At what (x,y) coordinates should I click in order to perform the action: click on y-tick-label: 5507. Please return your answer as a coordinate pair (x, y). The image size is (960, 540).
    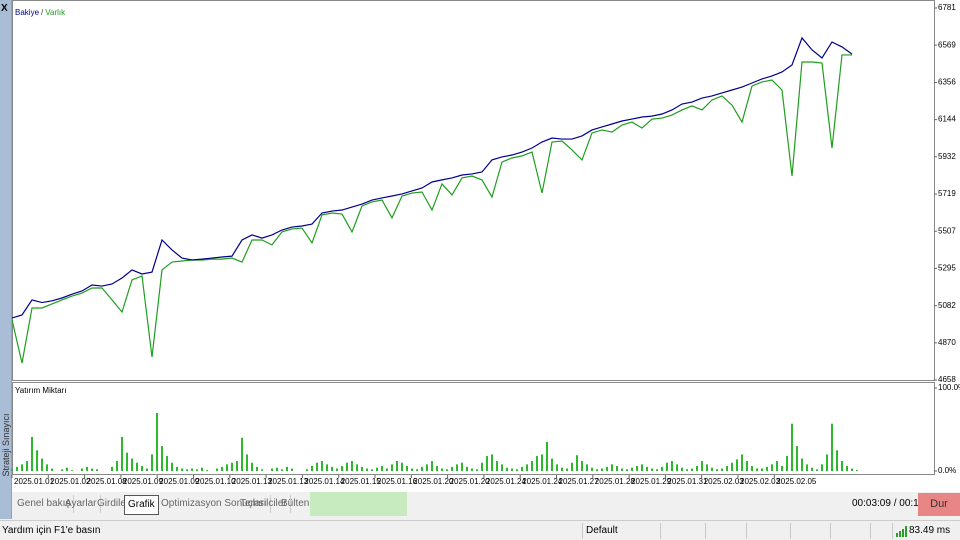
    Looking at the image, I should click on (947, 230).